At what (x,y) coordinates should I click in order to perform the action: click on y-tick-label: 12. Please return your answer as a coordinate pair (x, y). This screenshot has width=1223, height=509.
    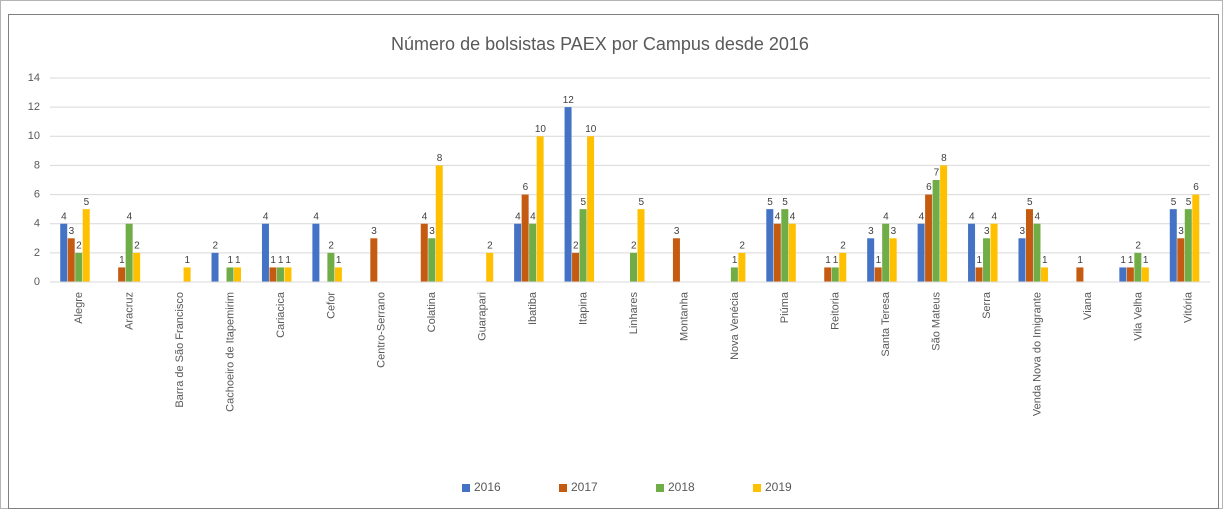
    Looking at the image, I should click on (34, 107).